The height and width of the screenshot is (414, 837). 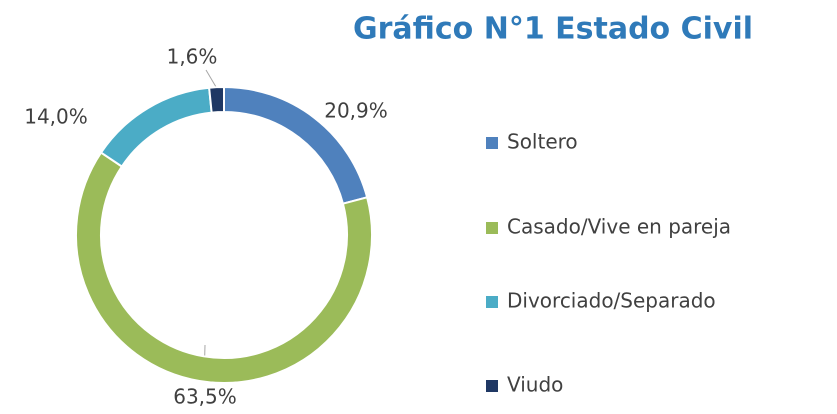 I want to click on data-label: 63,5%, so click(x=205, y=397).